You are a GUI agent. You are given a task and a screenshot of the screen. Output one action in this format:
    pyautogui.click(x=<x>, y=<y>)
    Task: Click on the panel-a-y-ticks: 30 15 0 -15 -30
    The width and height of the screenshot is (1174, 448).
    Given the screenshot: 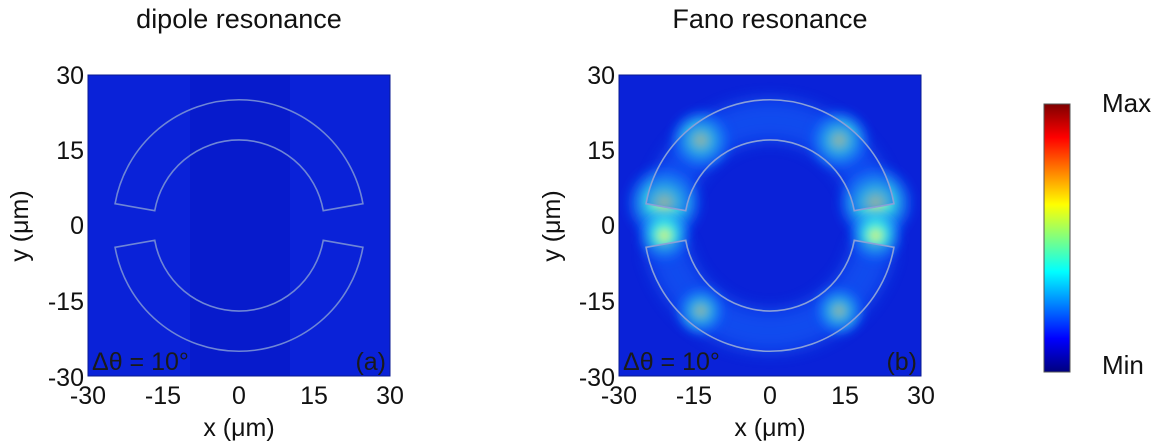 What is the action you would take?
    pyautogui.click(x=66, y=227)
    